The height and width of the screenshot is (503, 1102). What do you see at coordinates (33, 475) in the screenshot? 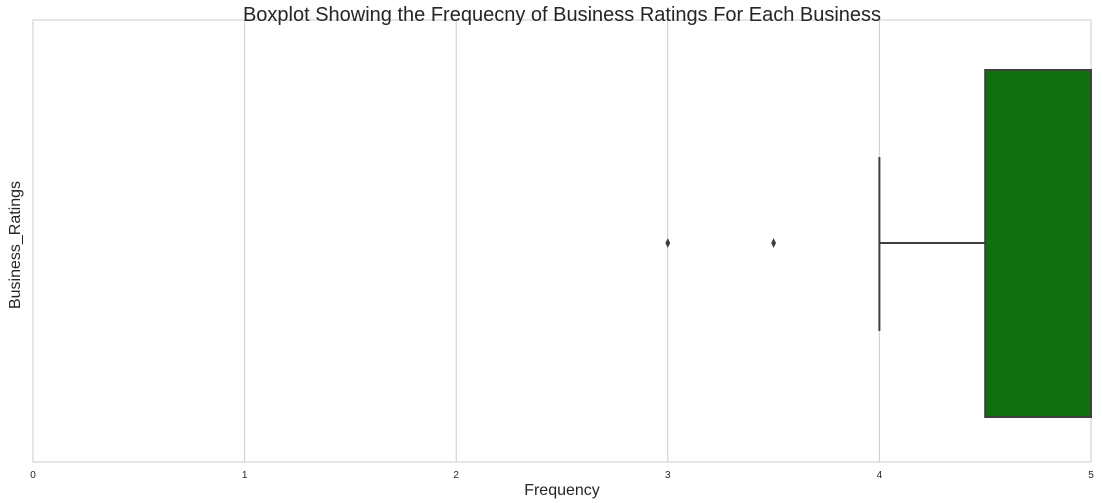
I see `x-tick-label-0: 0` at bounding box center [33, 475].